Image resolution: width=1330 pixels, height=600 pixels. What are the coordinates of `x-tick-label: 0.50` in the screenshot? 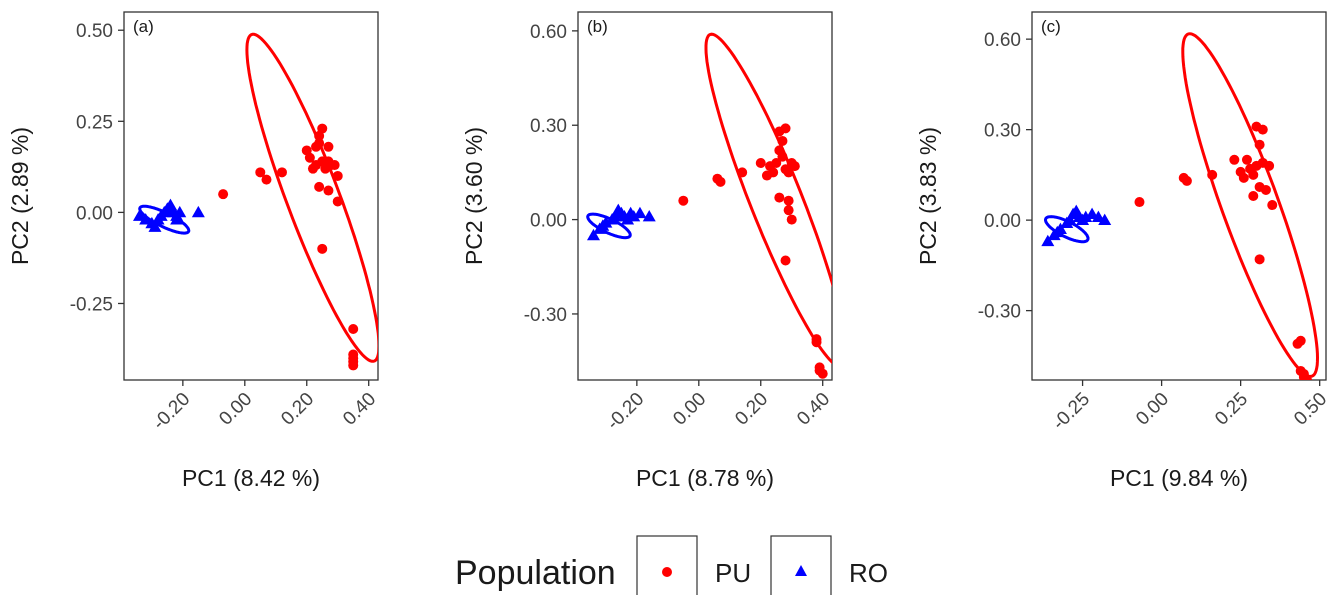 It's located at (1310, 409).